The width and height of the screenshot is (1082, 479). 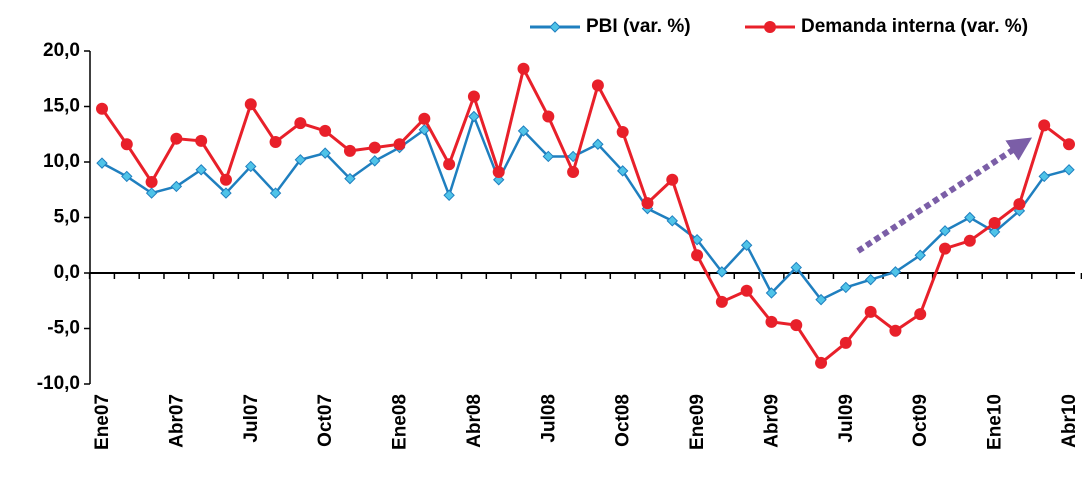 What do you see at coordinates (61, 50) in the screenshot?
I see `y-tick-label: 20,0` at bounding box center [61, 50].